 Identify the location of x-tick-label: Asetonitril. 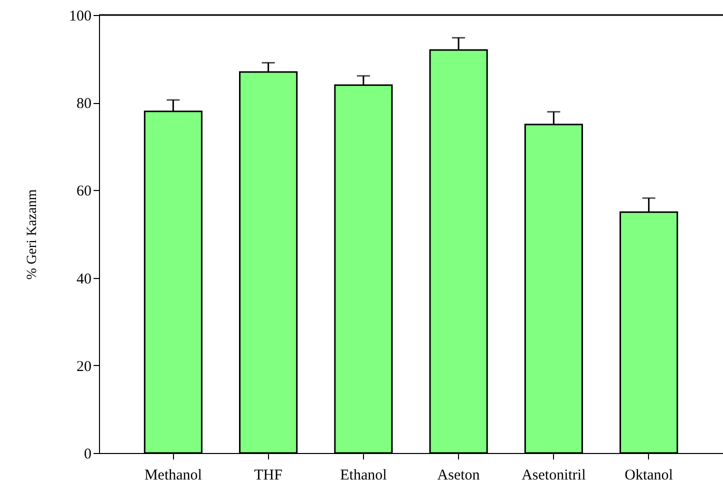
(554, 476).